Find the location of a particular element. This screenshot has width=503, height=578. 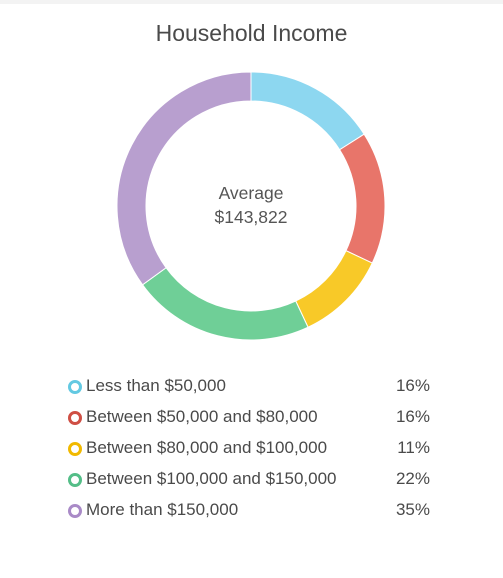

legend-item: Less than $50,000 16% is located at coordinates (256, 387).